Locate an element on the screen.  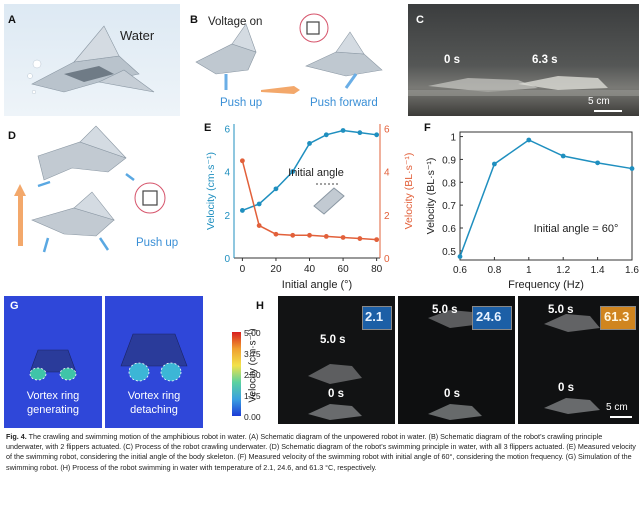
panel-f-label: F is located at coordinates (427, 128).